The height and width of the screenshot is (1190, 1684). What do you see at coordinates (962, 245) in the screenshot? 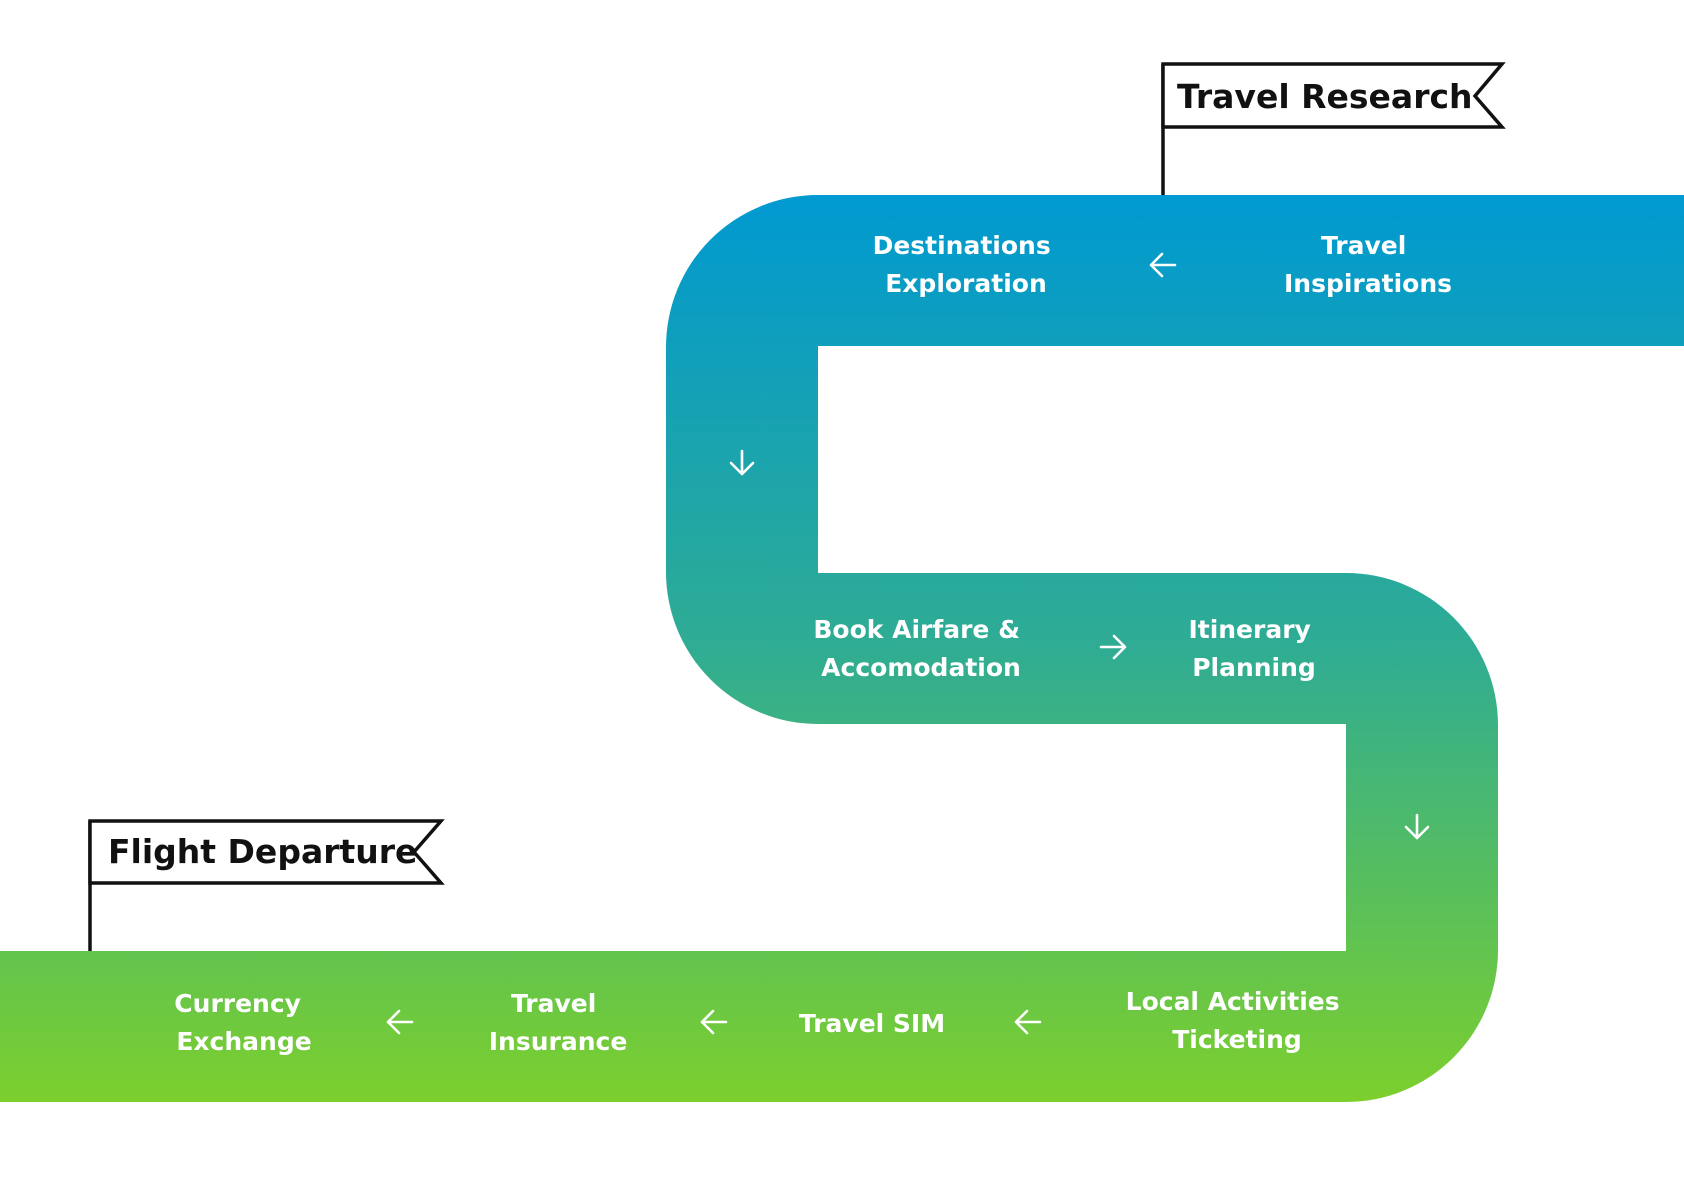
I see `step-label-line: Destinations` at bounding box center [962, 245].